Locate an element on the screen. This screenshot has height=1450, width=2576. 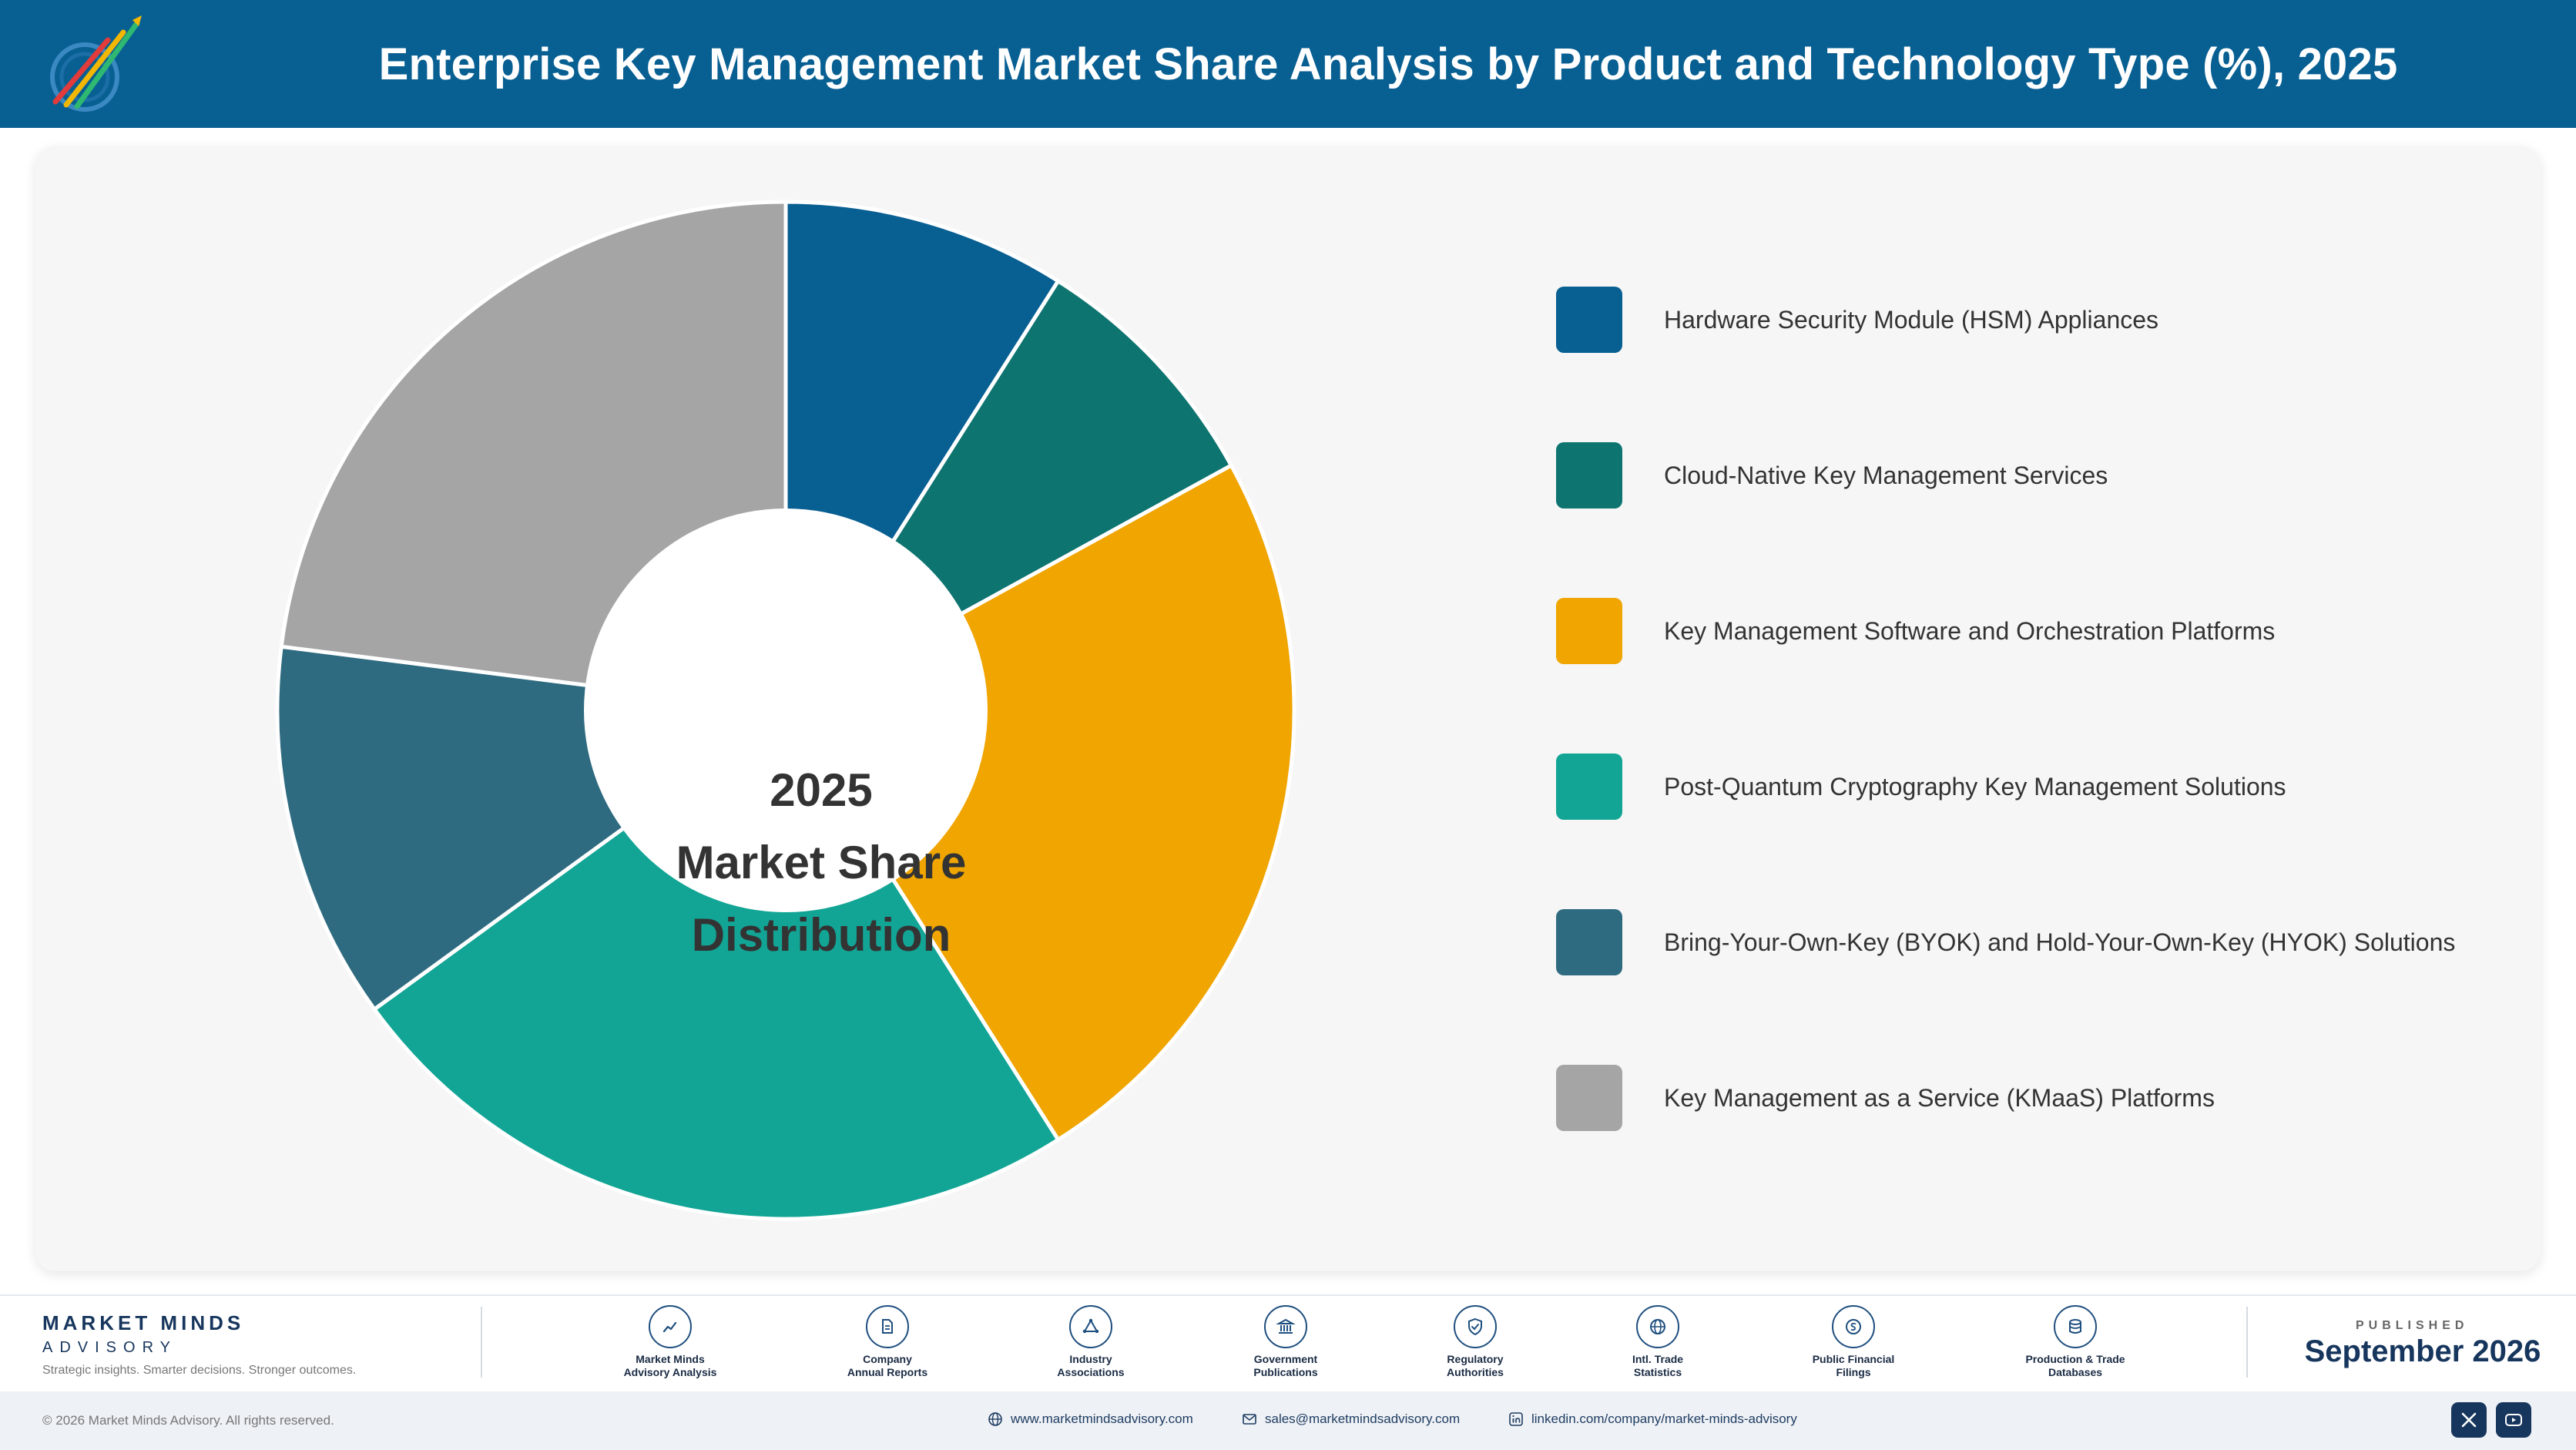
source-item: Regulatory Authorities is located at coordinates (1475, 1342).